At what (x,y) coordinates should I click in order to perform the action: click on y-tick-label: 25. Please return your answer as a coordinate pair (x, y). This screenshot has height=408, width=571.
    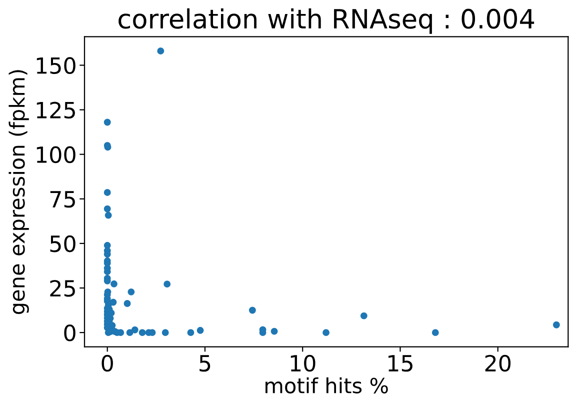
    Looking at the image, I should click on (62, 288).